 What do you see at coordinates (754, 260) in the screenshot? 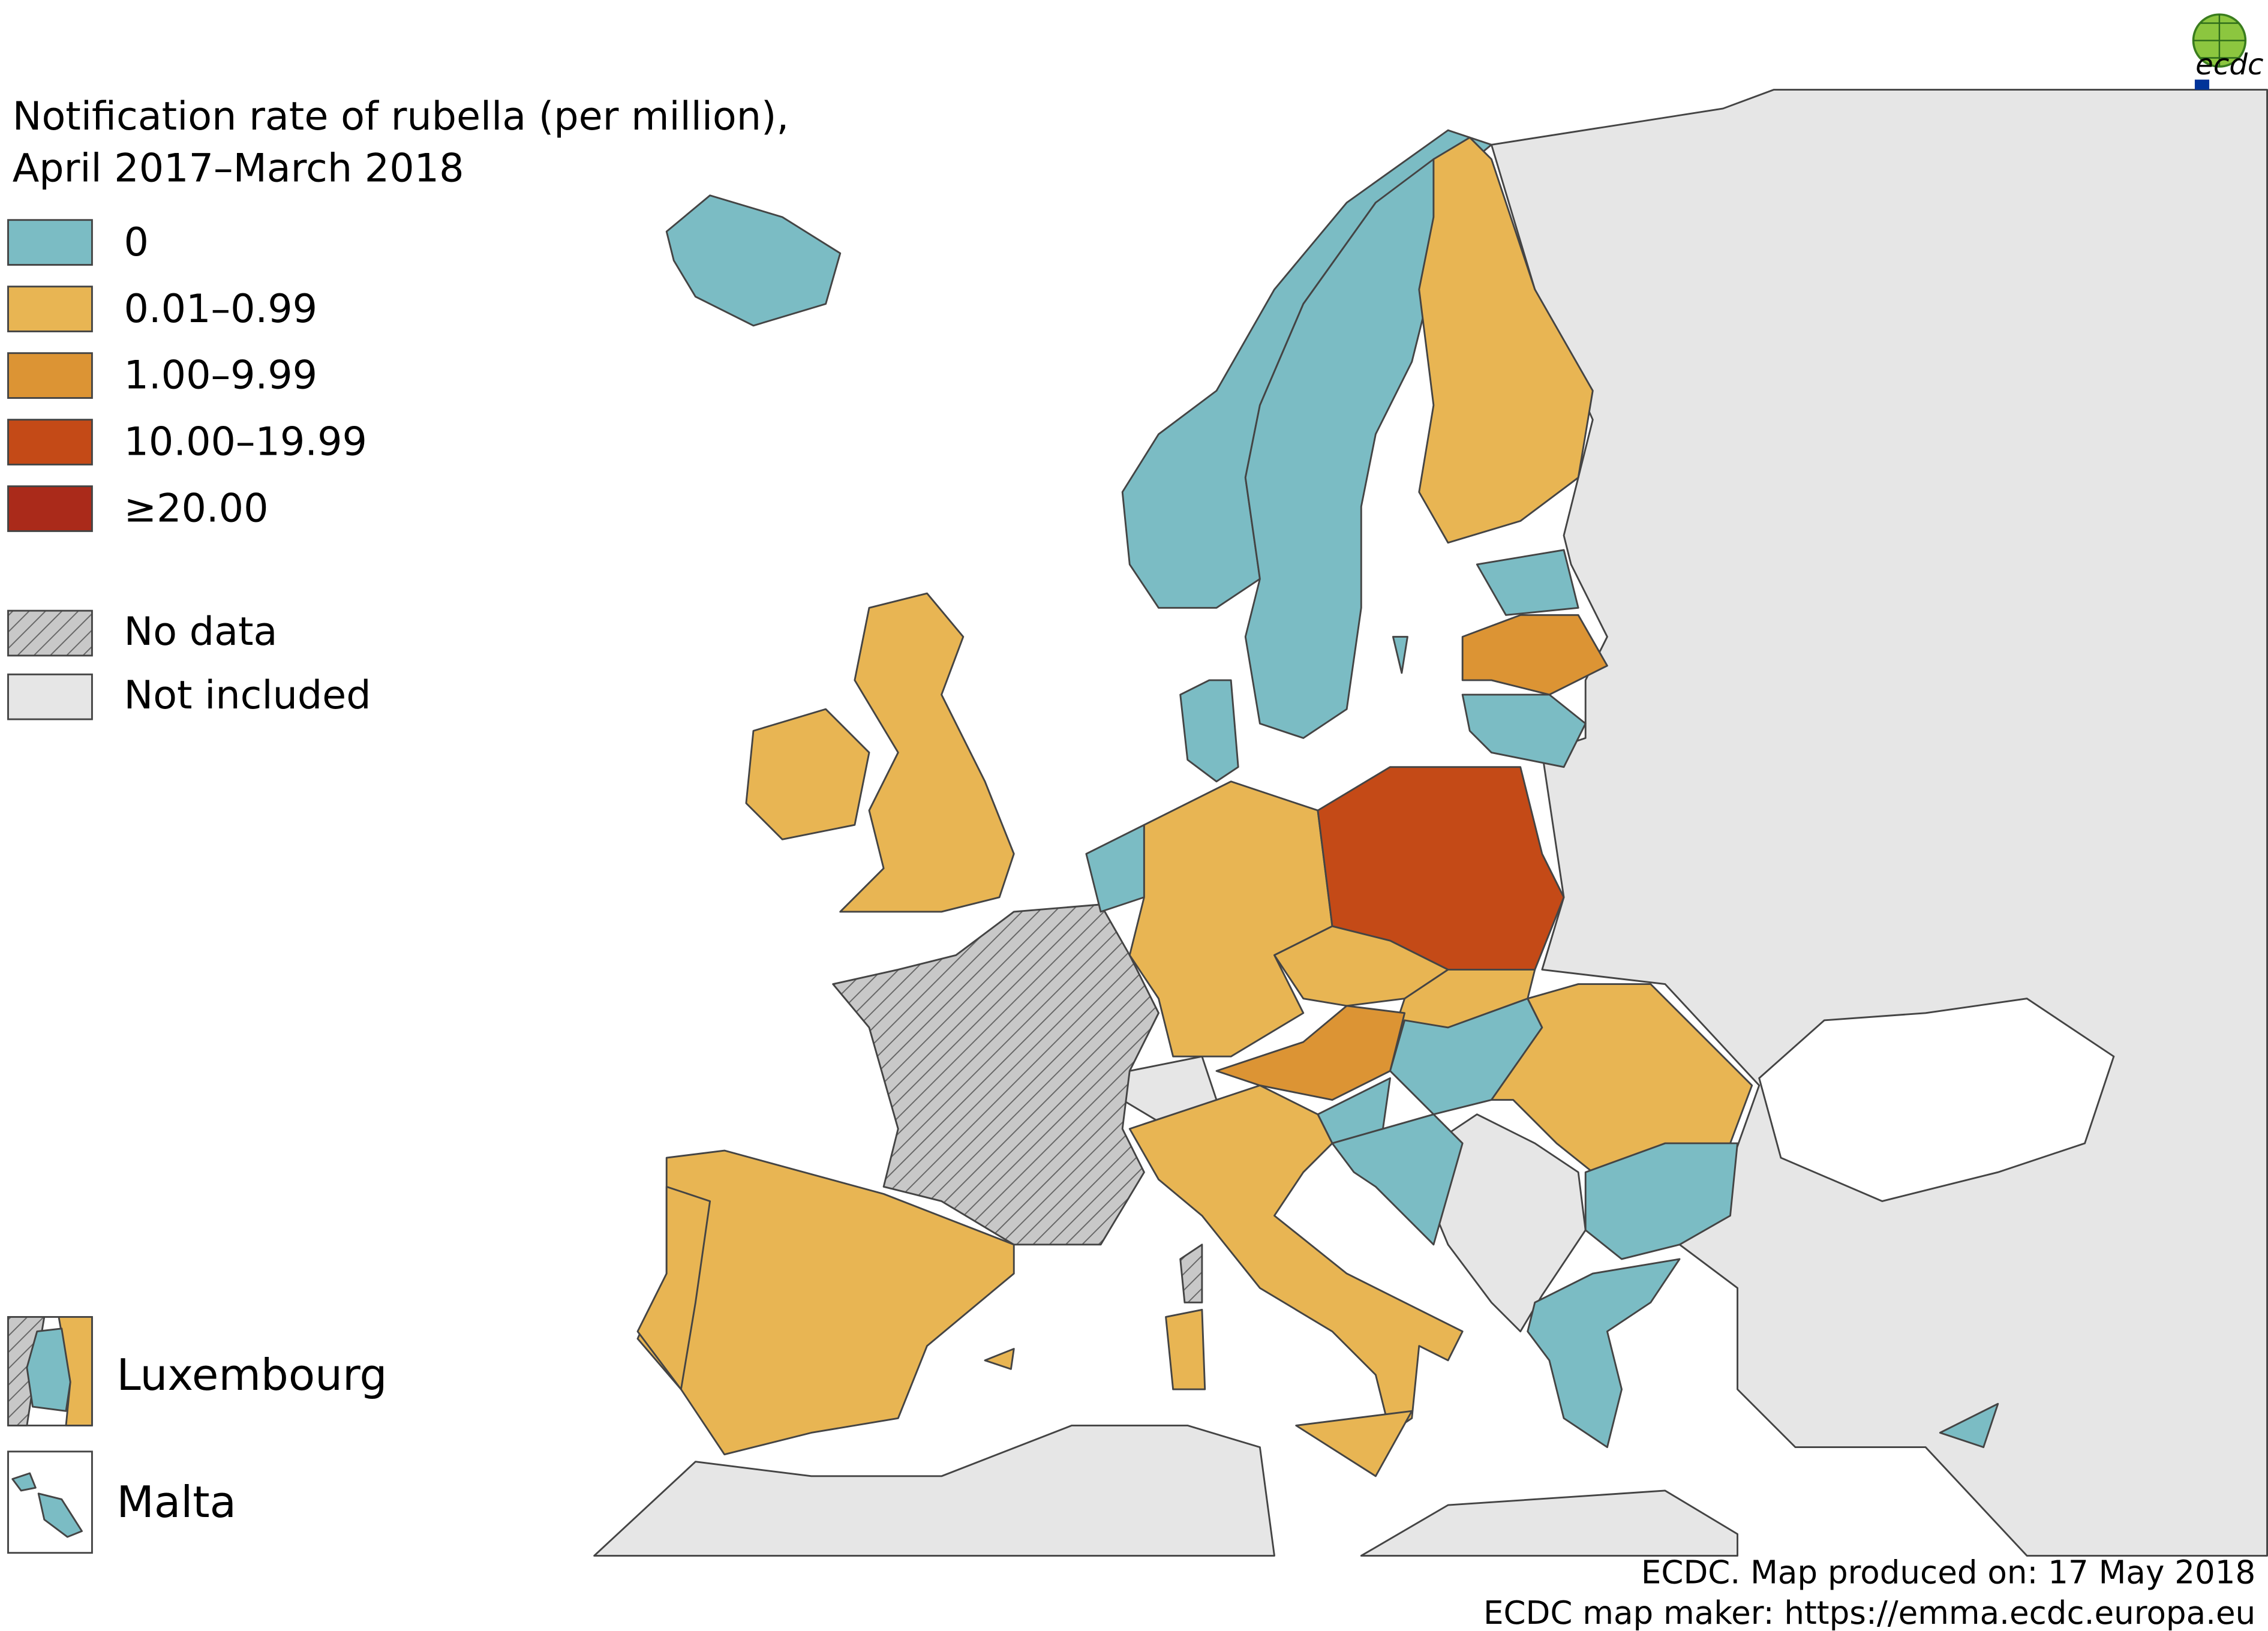
I see `iceland` at bounding box center [754, 260].